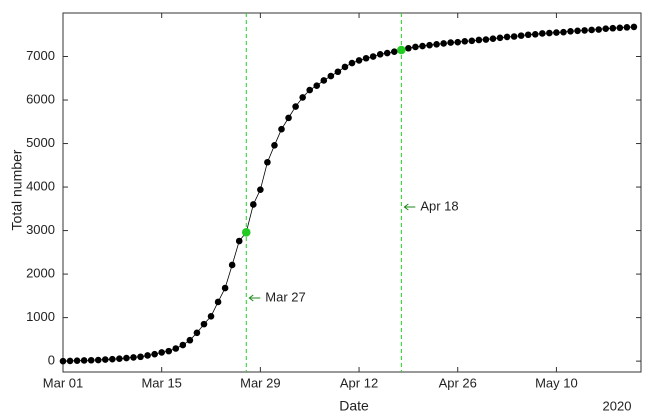 The image size is (654, 420). I want to click on y-axis-label: Total number, so click(17, 189).